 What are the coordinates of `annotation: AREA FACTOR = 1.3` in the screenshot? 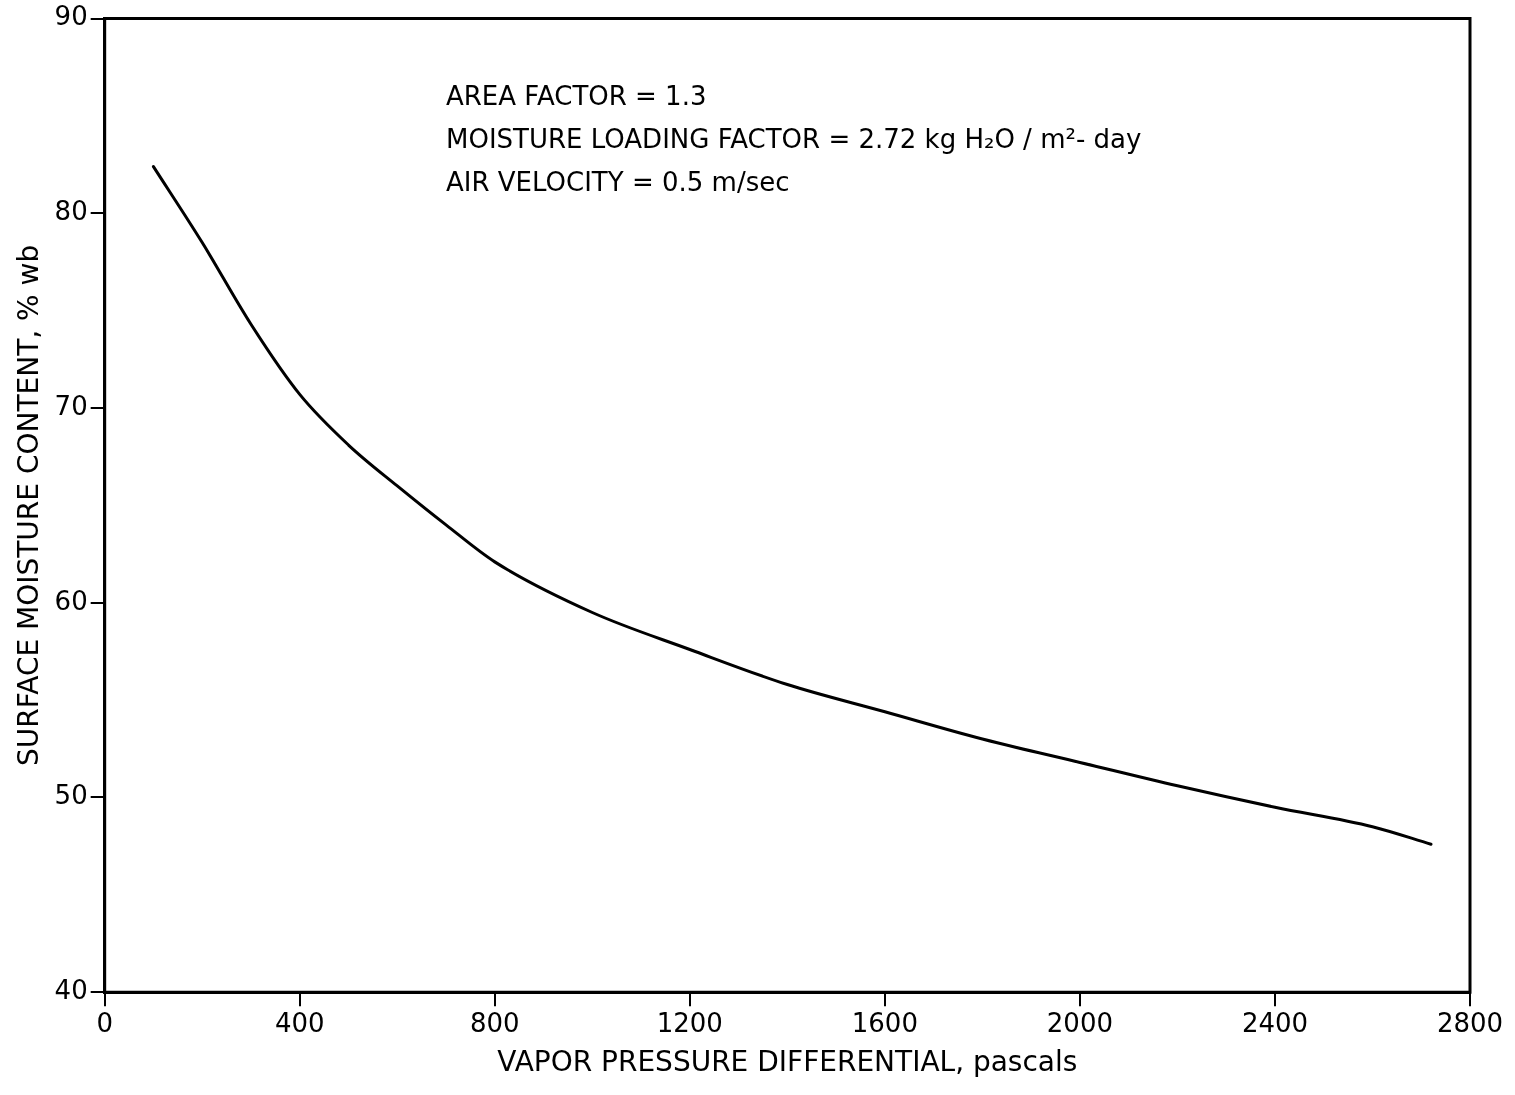 It's located at (576, 96).